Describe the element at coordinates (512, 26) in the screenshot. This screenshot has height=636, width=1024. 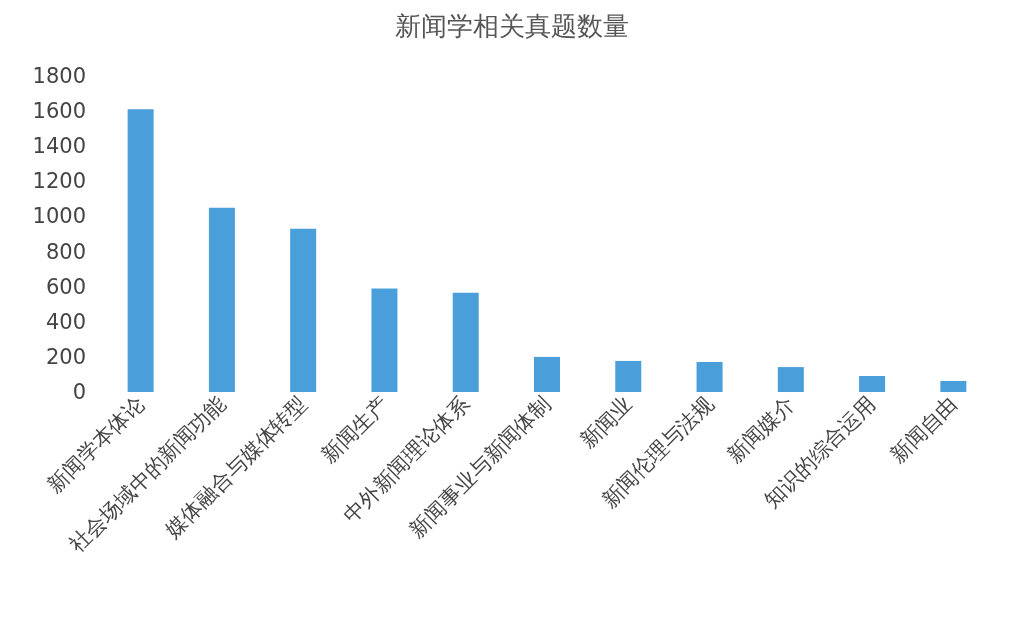
I see `chart-title: 新闻学相关真题数量` at that location.